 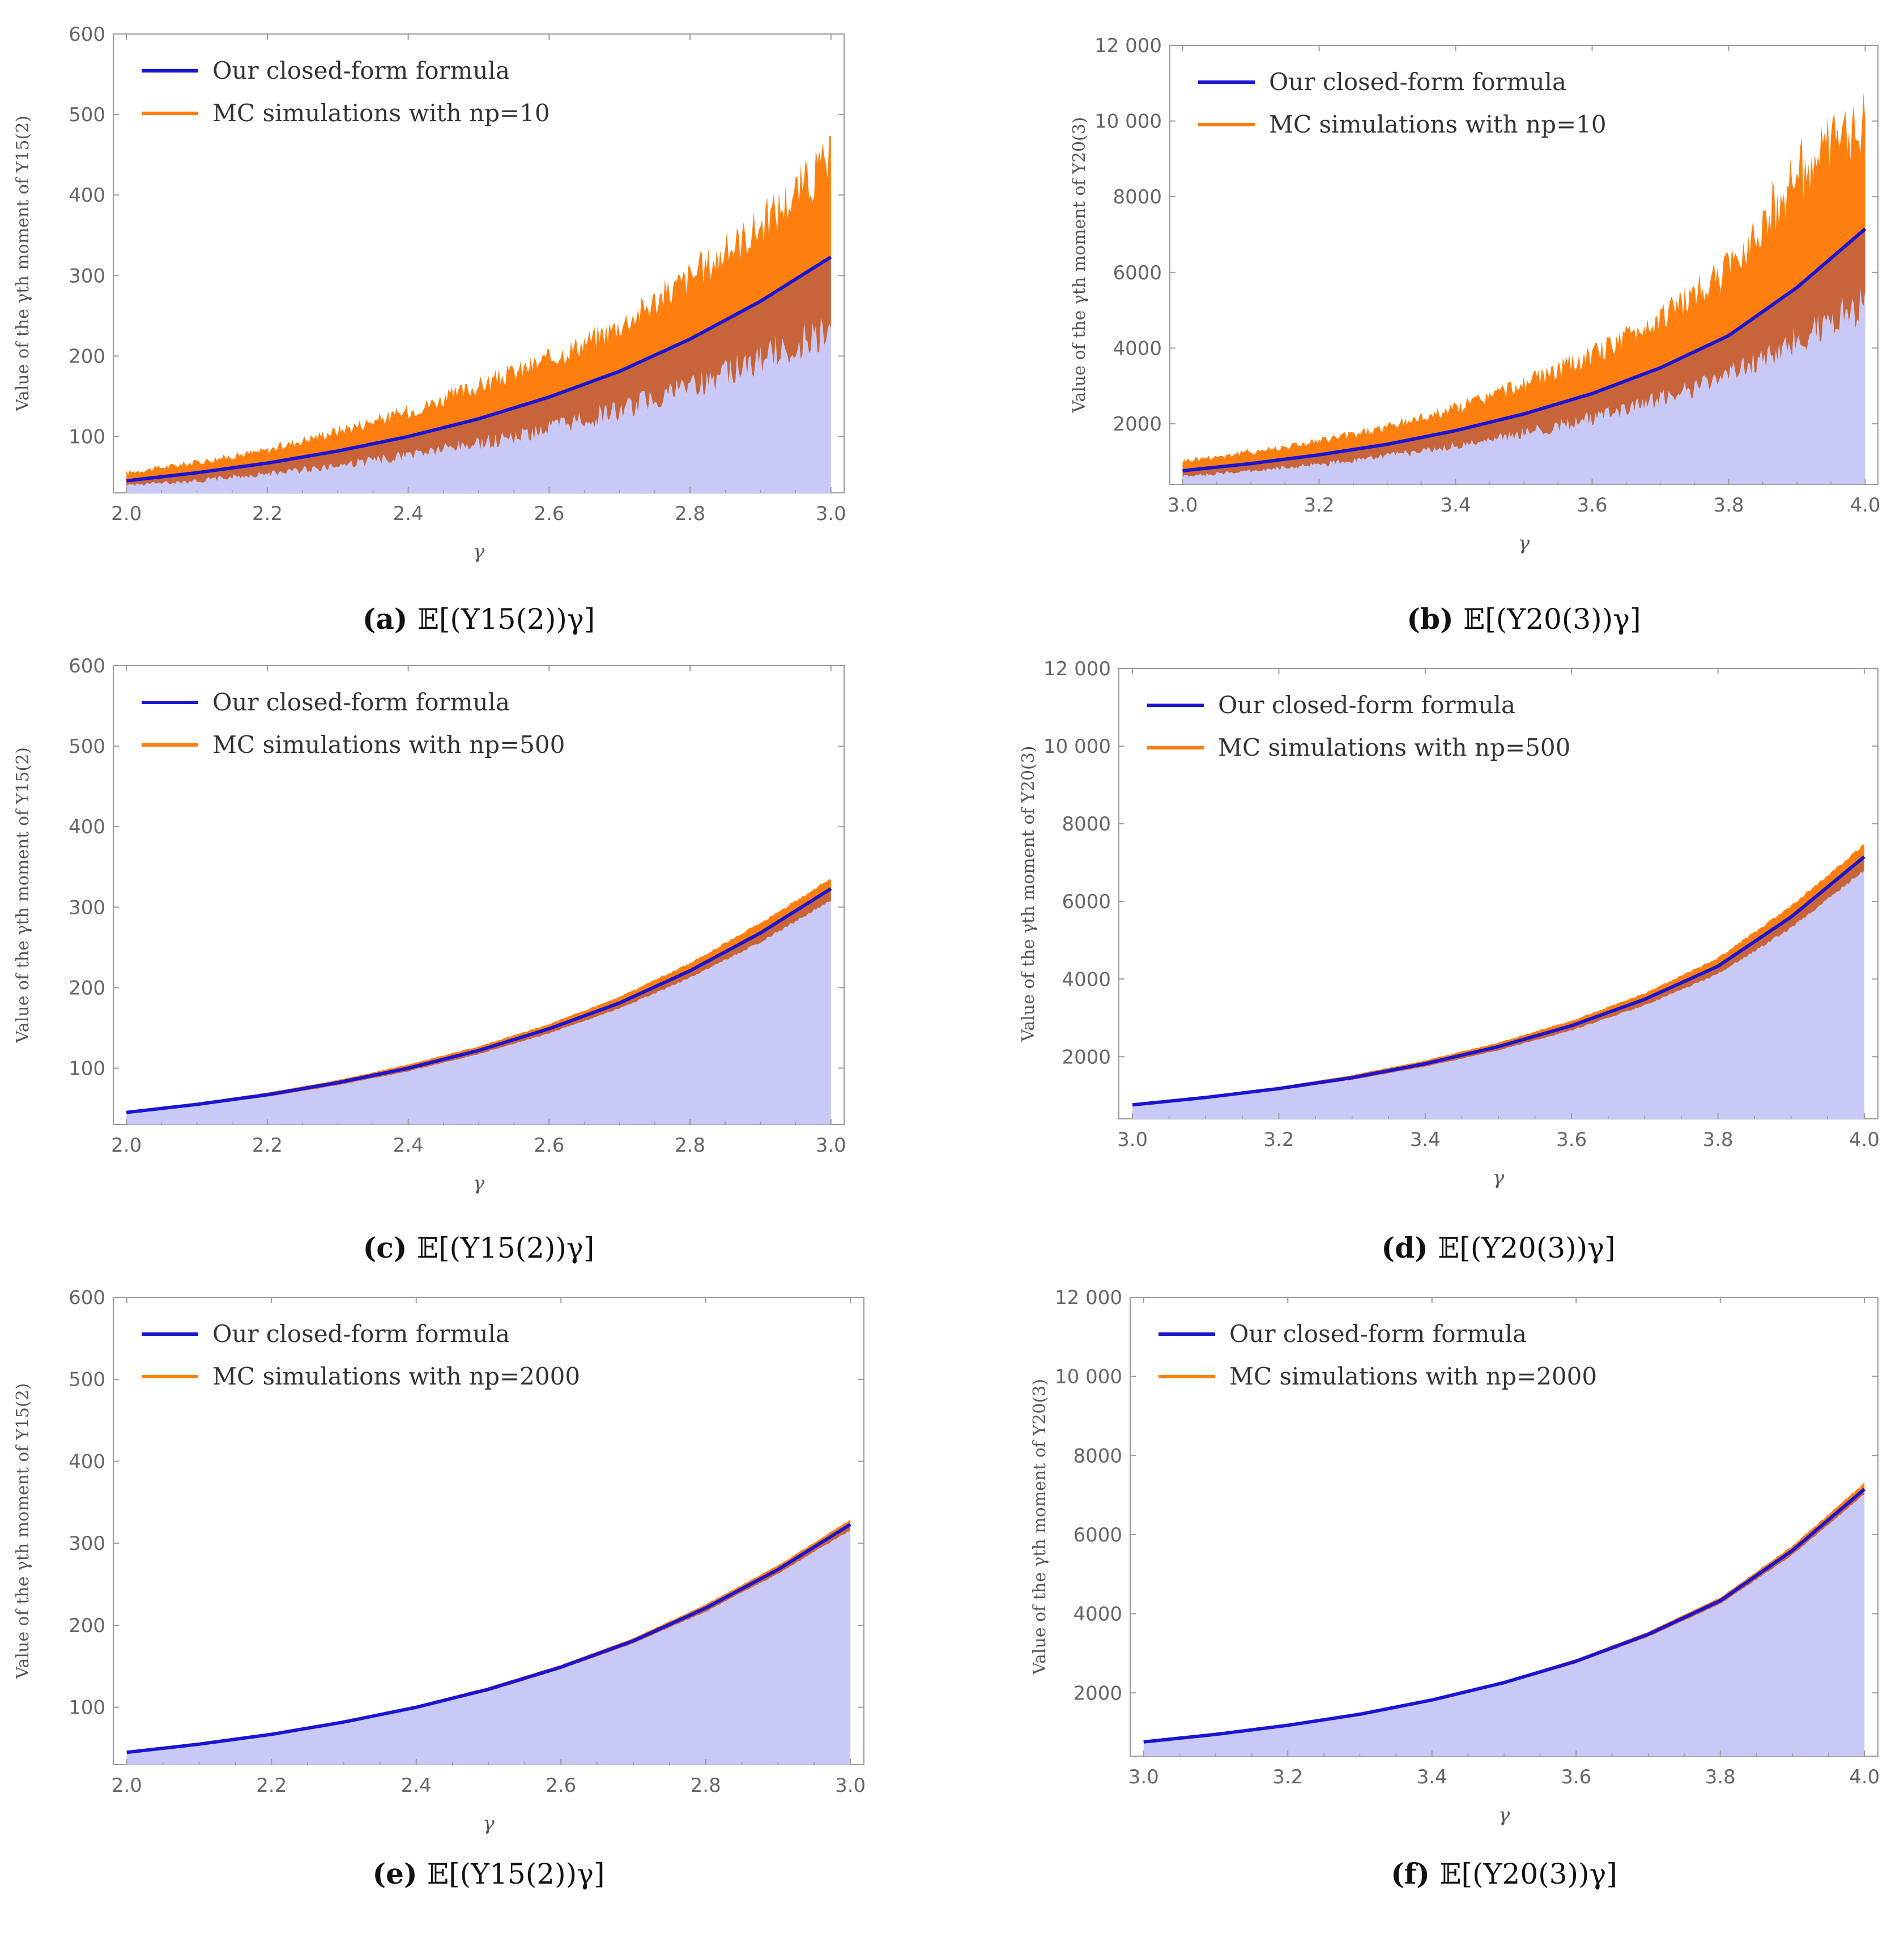 I want to click on area-fill-b, so click(x=1523, y=386).